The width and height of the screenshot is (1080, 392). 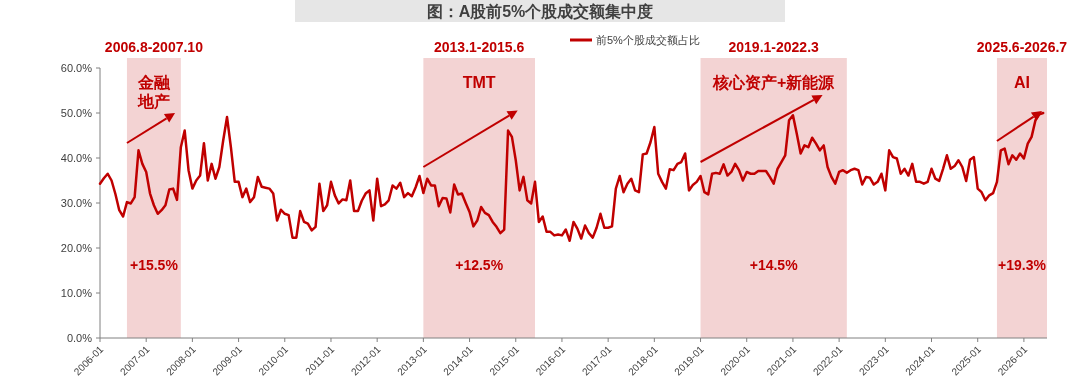 I want to click on y-tick-label: 50.0%, so click(x=76, y=113).